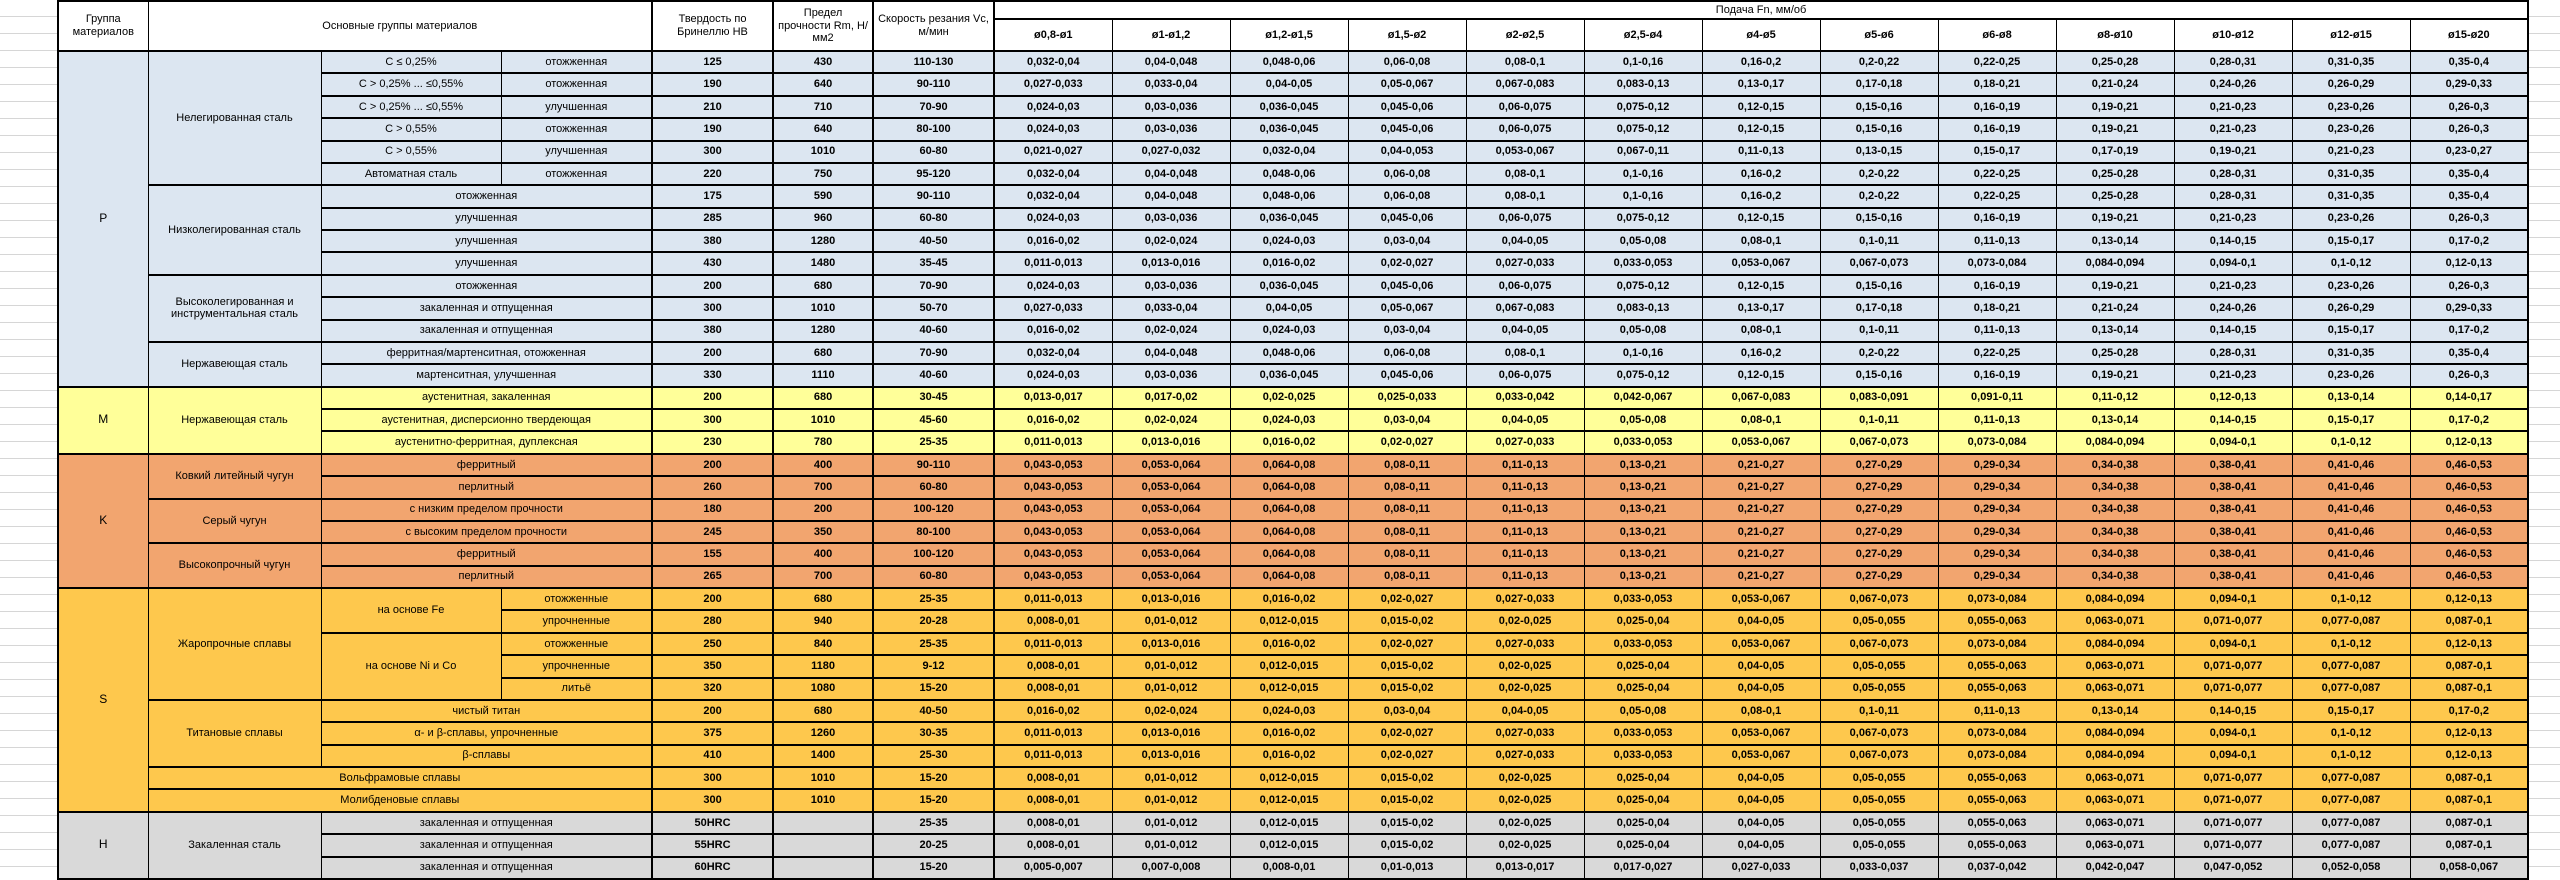 The height and width of the screenshot is (880, 2560). Describe the element at coordinates (1171, 219) in the screenshot. I see `feed-cell: 0,03-0,036` at that location.